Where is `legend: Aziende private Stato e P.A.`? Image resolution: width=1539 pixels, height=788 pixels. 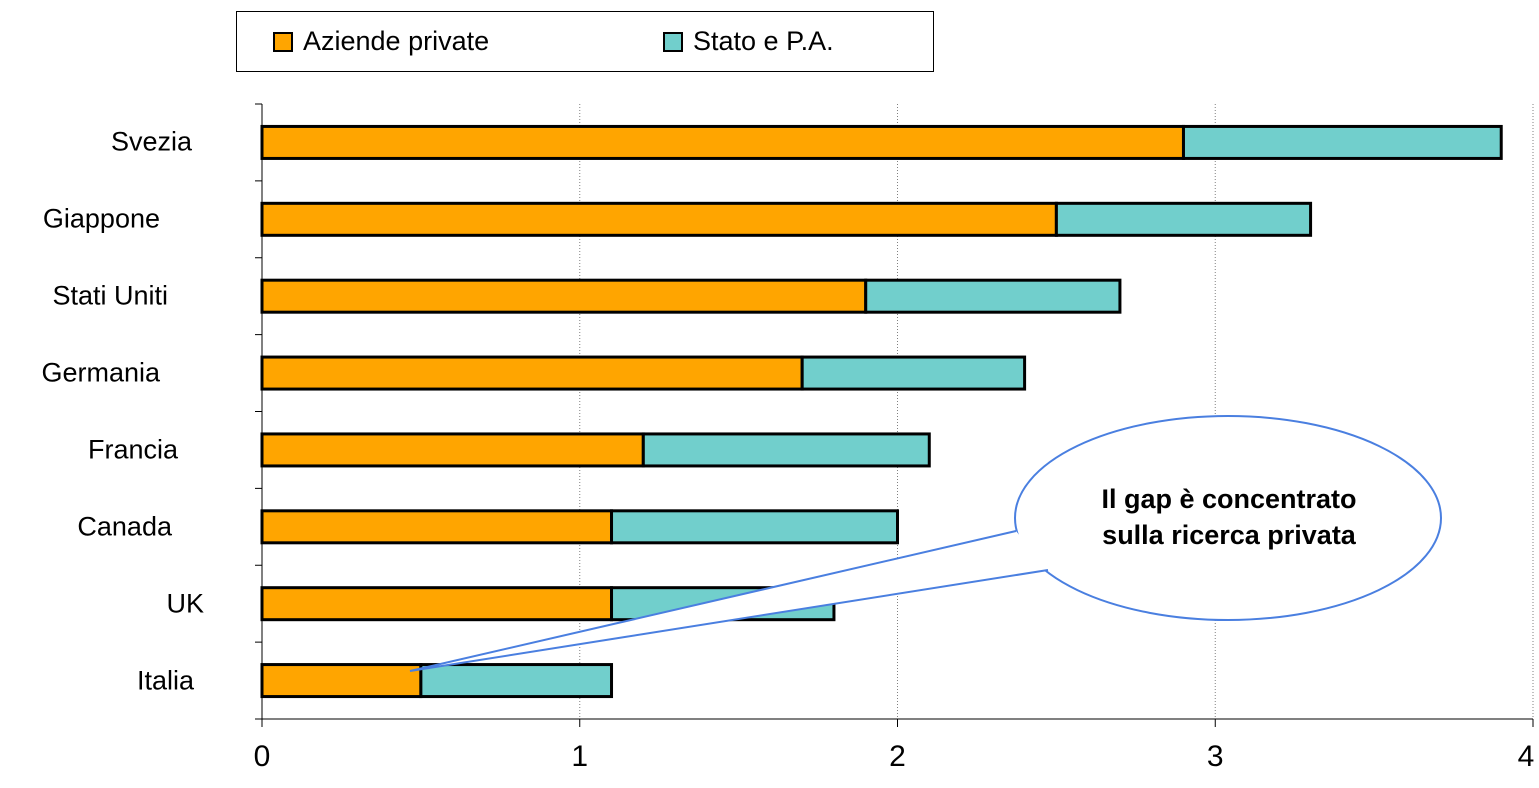 legend: Aziende private Stato e P.A. is located at coordinates (585, 41).